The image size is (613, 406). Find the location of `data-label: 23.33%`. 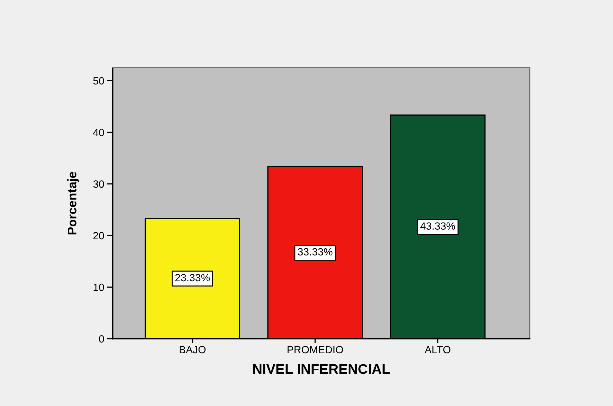

data-label: 23.33% is located at coordinates (193, 278).